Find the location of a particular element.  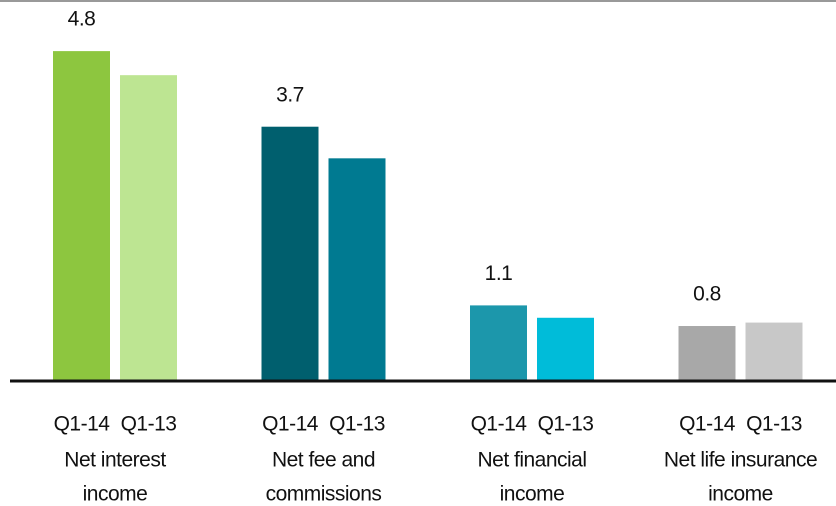

data-label: 3.7 is located at coordinates (290, 94).